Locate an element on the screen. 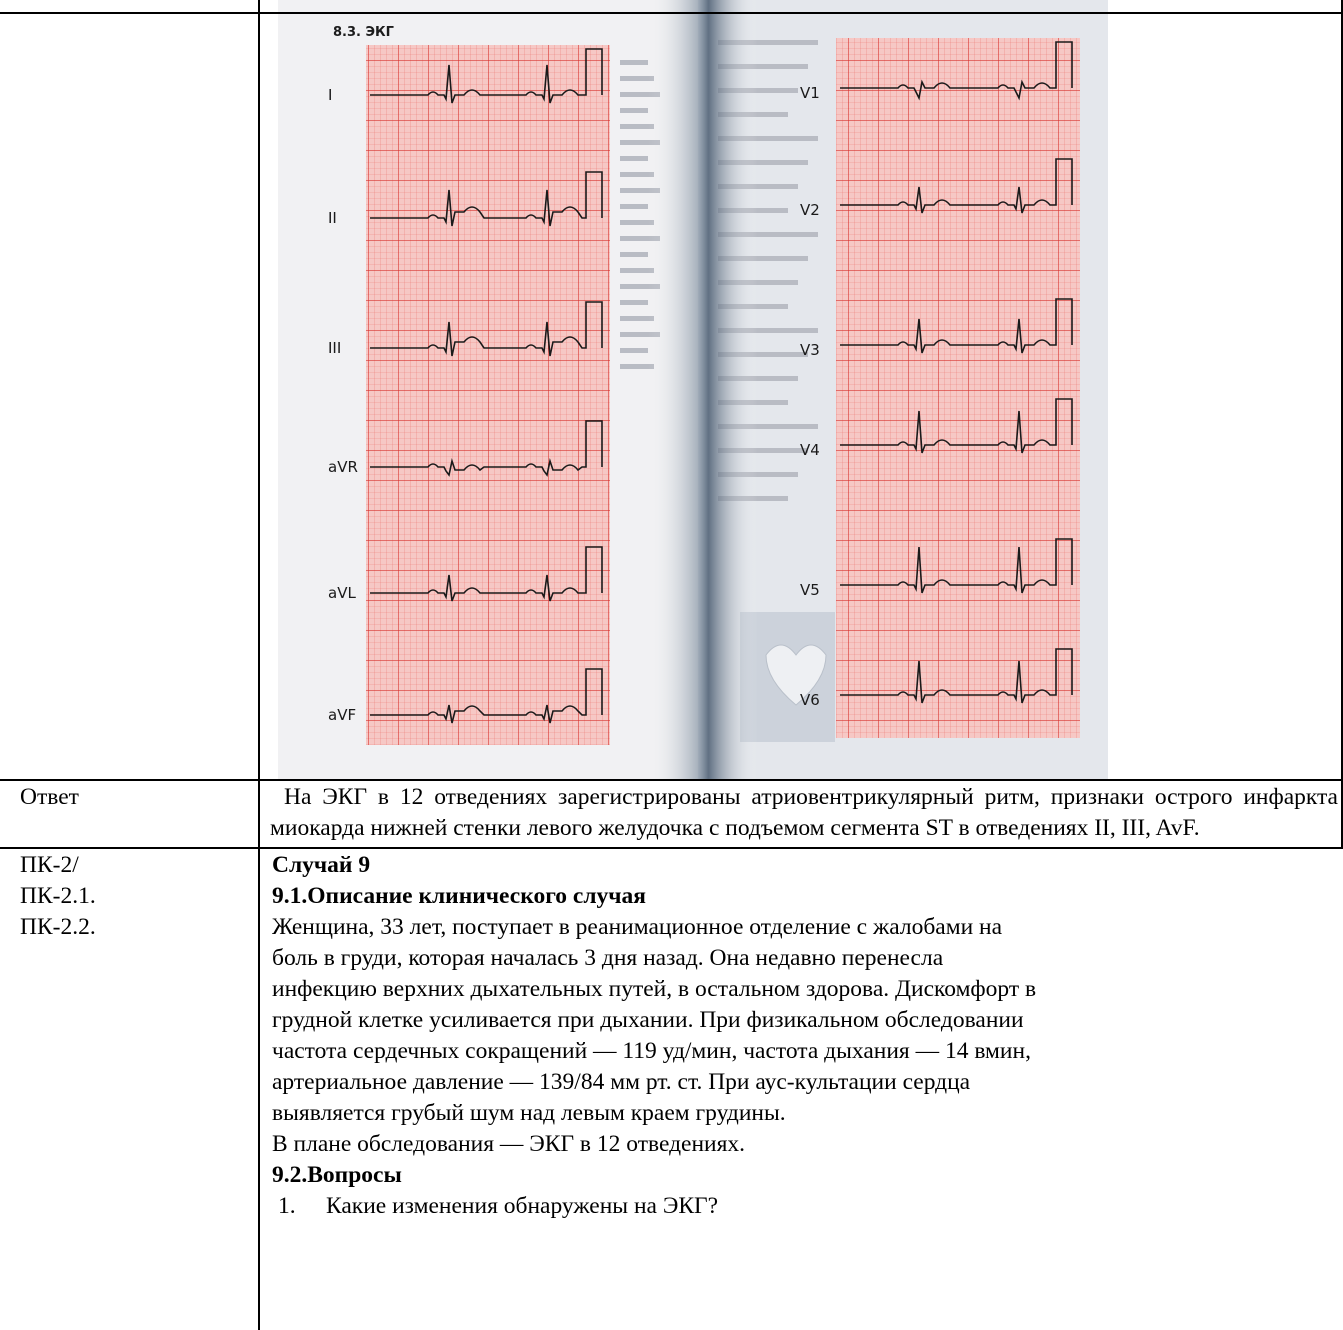 The height and width of the screenshot is (1330, 1343). lead-label: III is located at coordinates (334, 348).